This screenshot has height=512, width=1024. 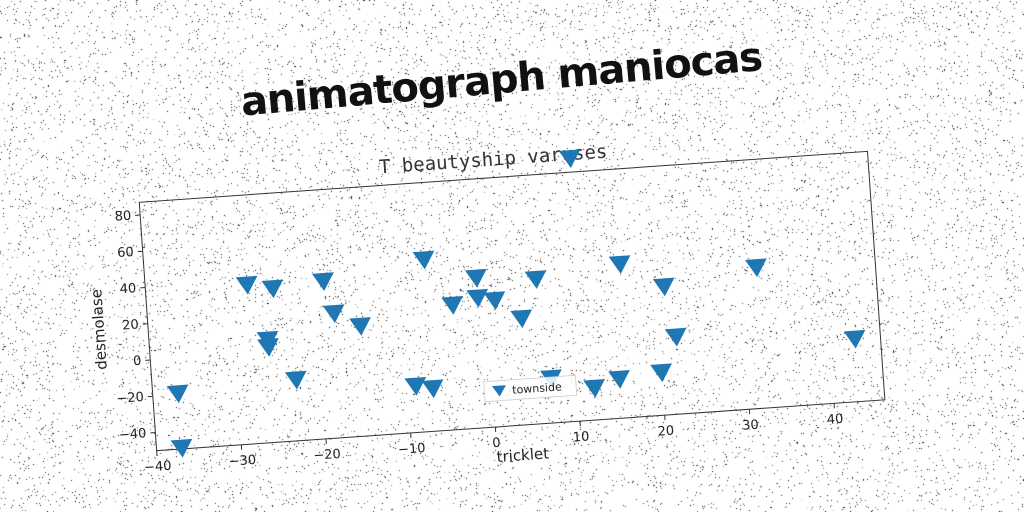 What do you see at coordinates (666, 432) in the screenshot?
I see `x-tick-label: 20` at bounding box center [666, 432].